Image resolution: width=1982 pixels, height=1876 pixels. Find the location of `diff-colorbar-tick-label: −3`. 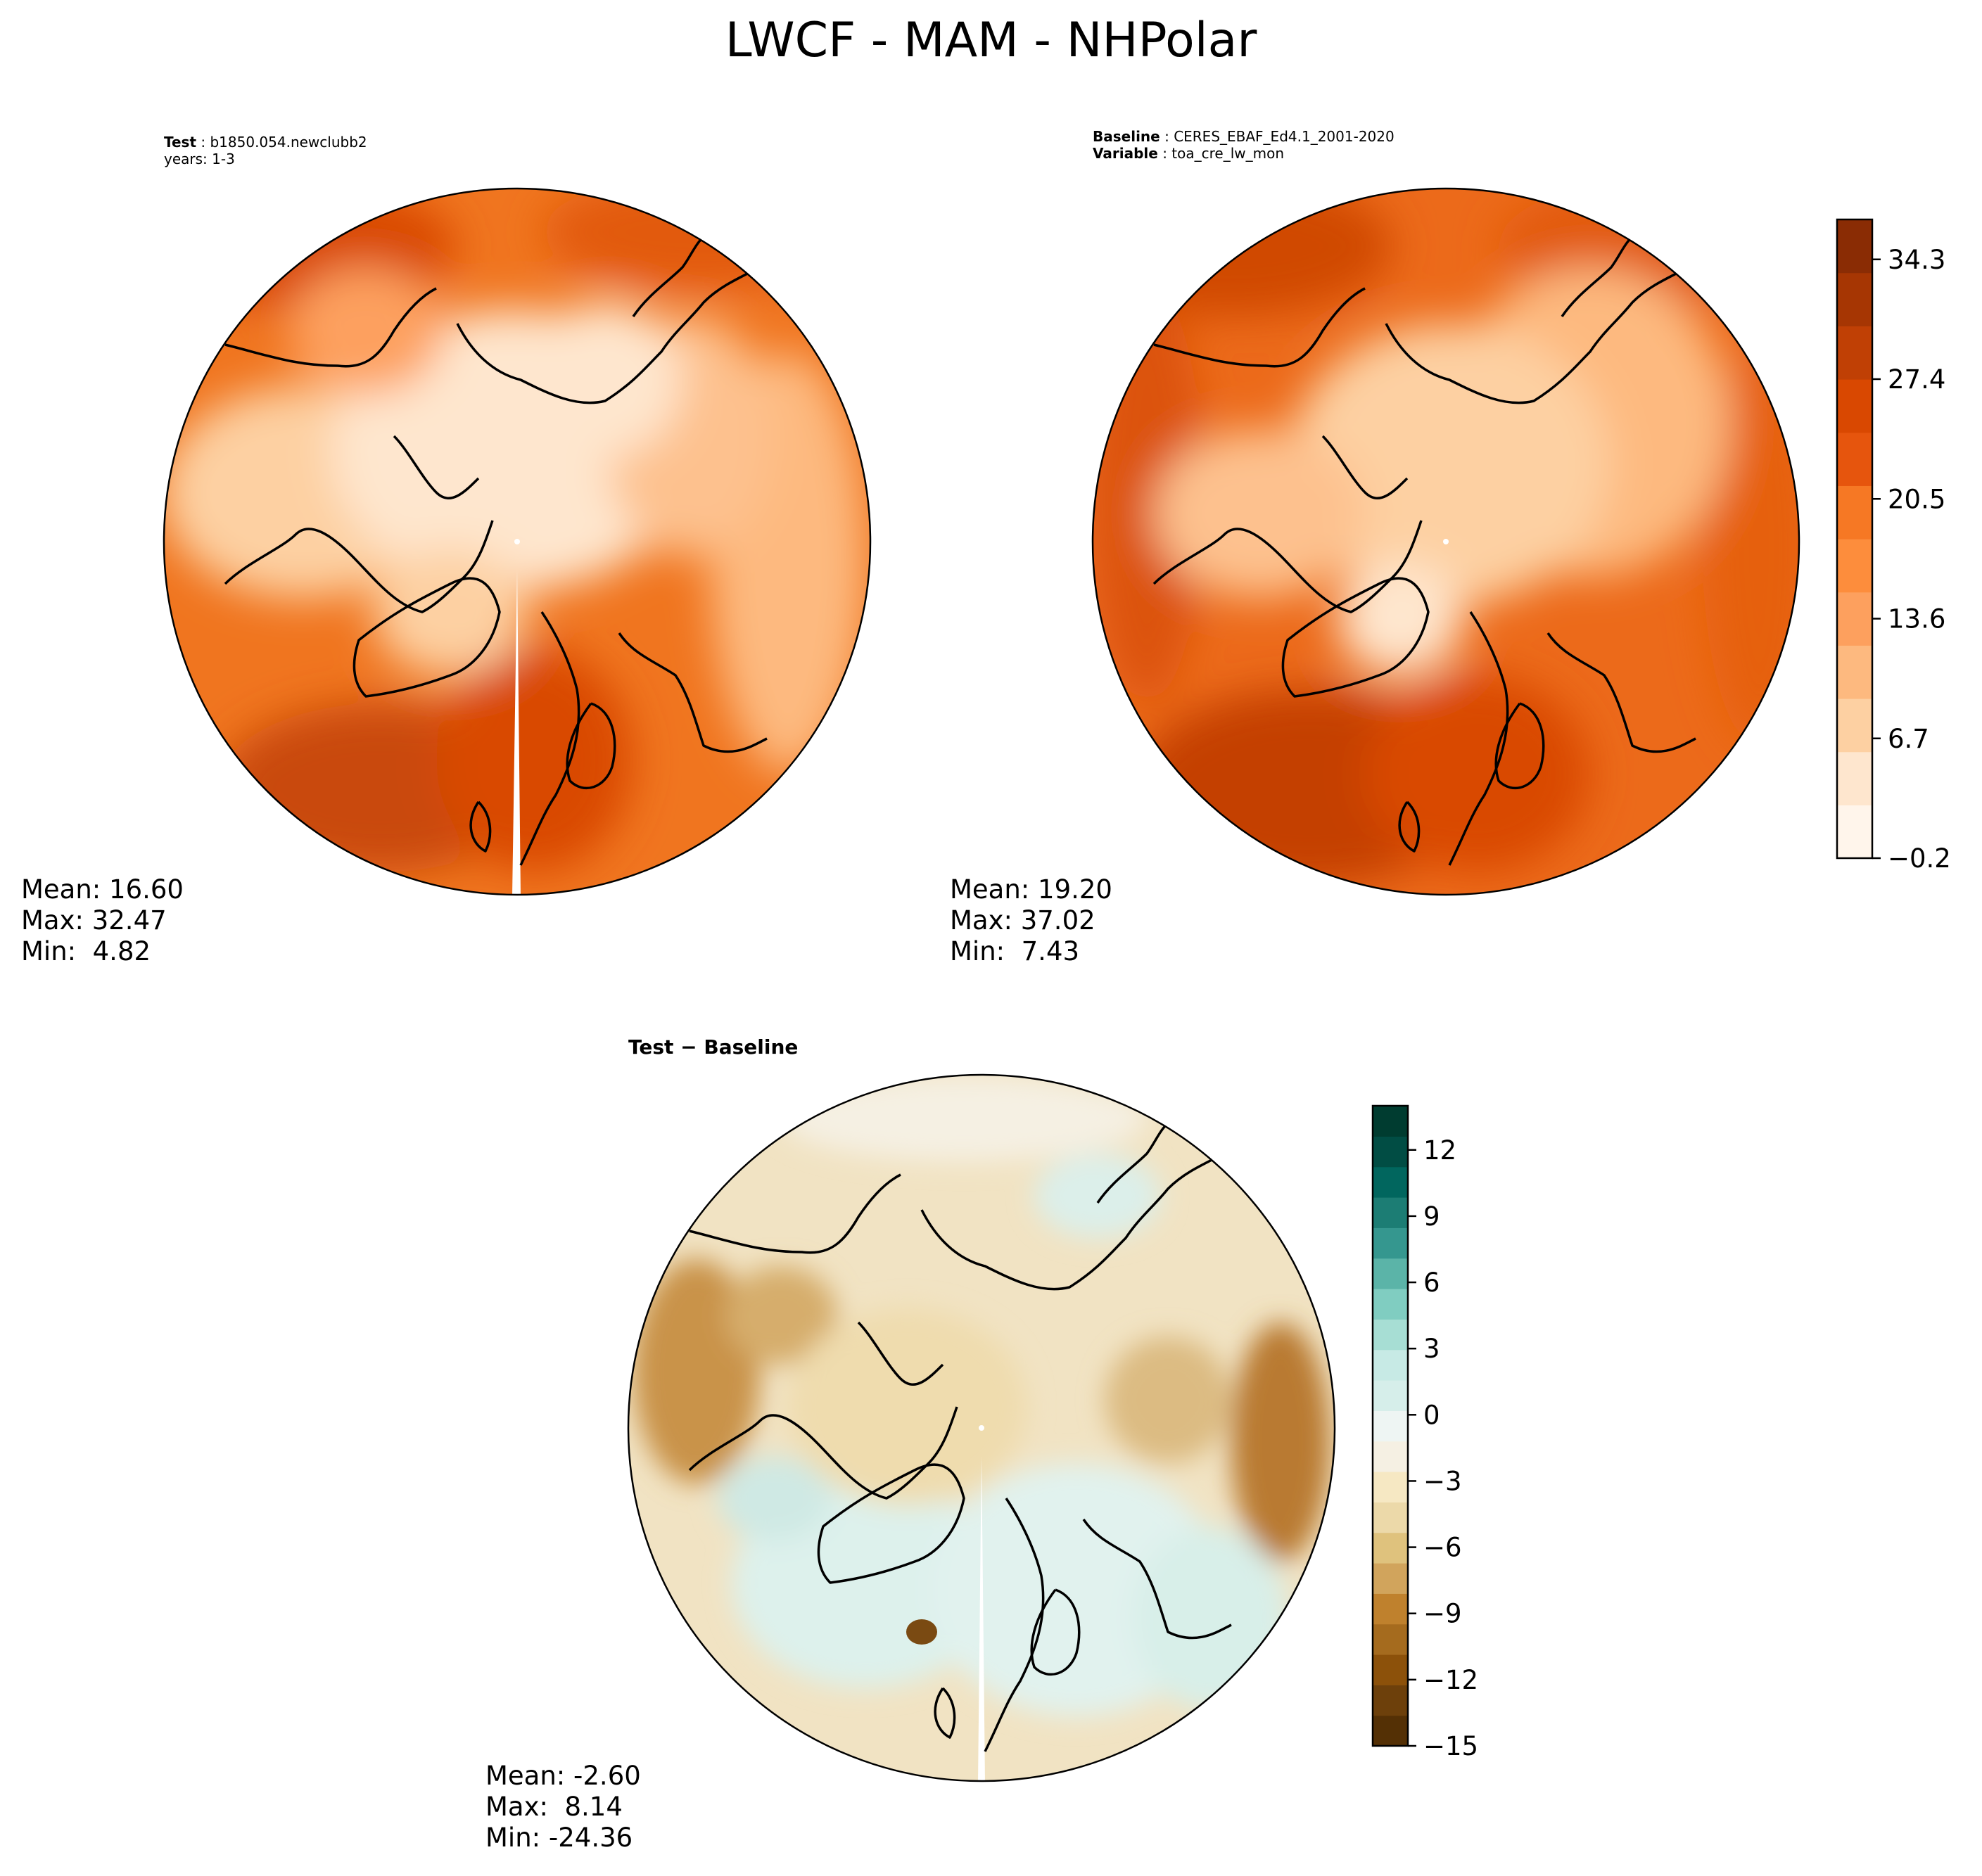

diff-colorbar-tick-label: −3 is located at coordinates (1442, 1481).